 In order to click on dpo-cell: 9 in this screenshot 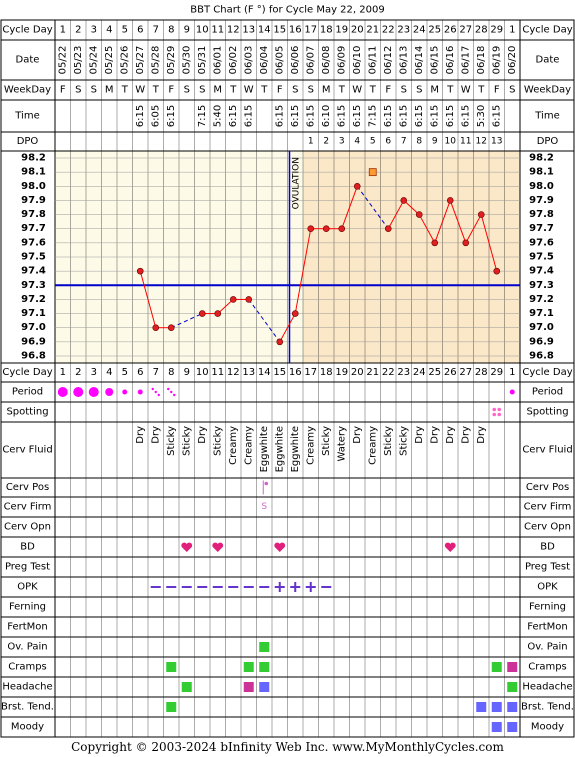, I will do `click(435, 142)`.